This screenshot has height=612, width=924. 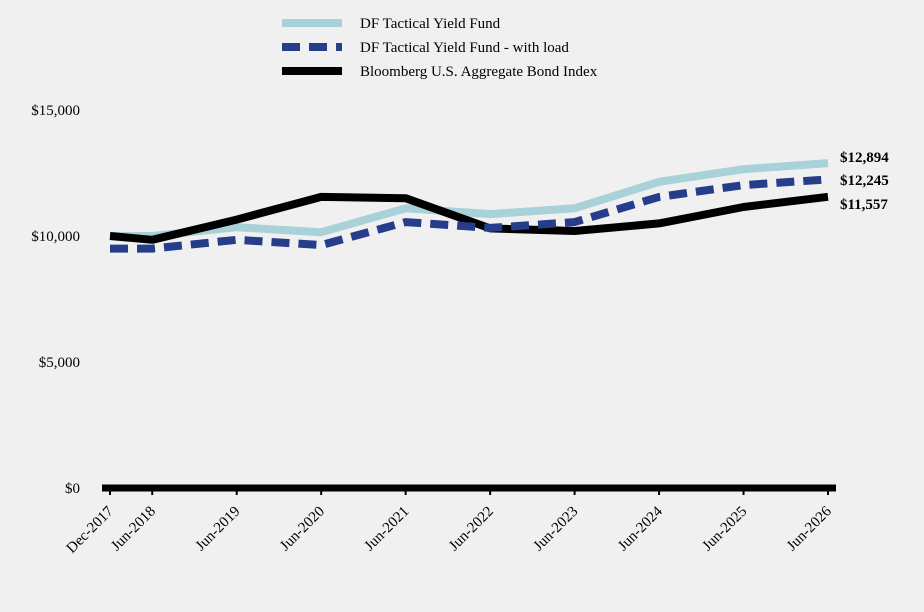 I want to click on y-axis: $0 $5,000 $10,000 $15,000, so click(x=55, y=300).